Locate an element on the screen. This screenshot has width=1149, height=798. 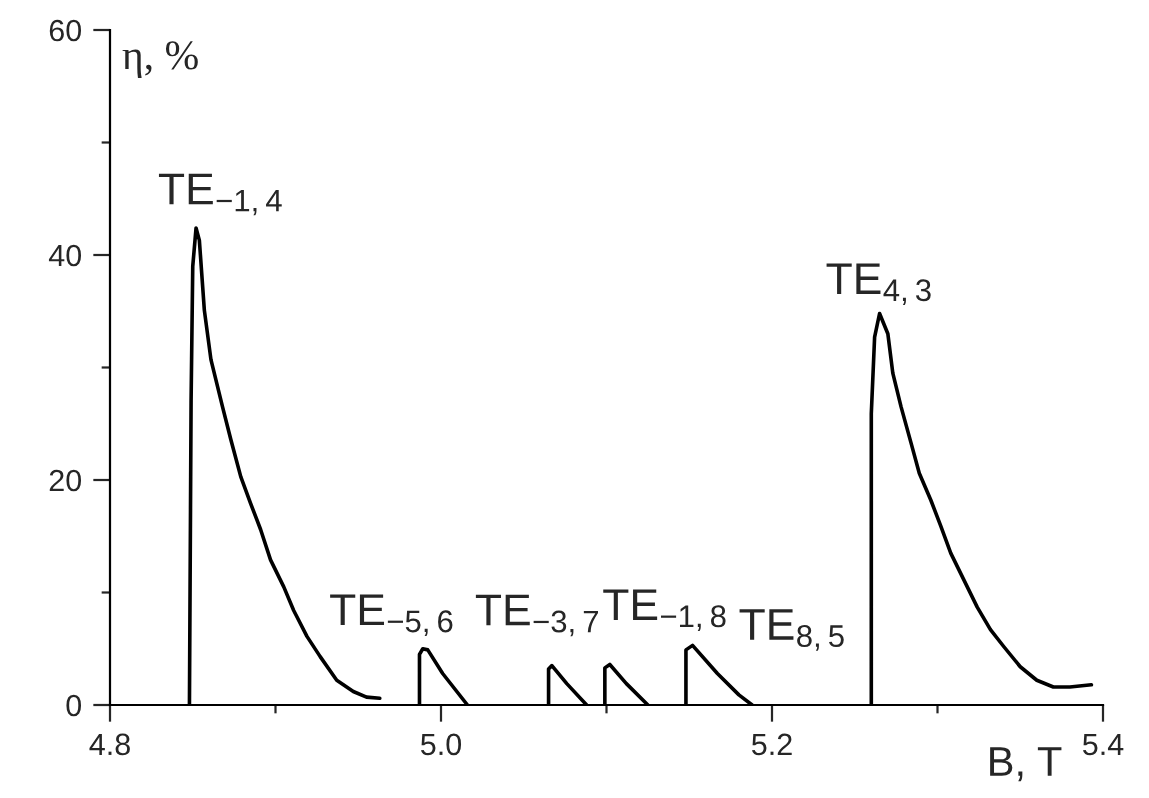
x-axis-title: B, T is located at coordinates (1026, 764).